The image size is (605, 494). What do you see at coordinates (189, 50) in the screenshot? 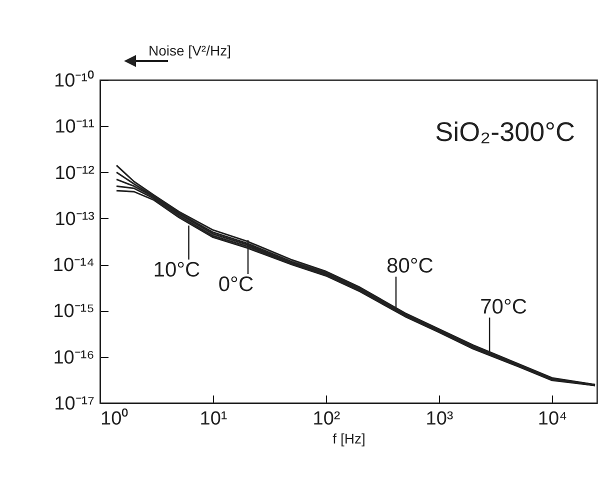
I see `y-axis-title: Noise [V²/Hz]` at bounding box center [189, 50].